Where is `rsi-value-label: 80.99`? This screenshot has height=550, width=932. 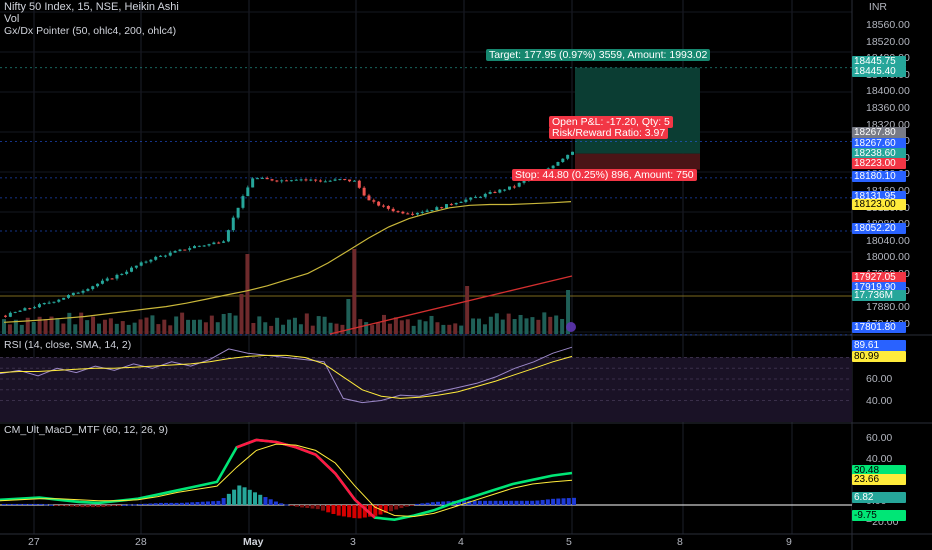
rsi-value-label: 80.99 is located at coordinates (879, 356).